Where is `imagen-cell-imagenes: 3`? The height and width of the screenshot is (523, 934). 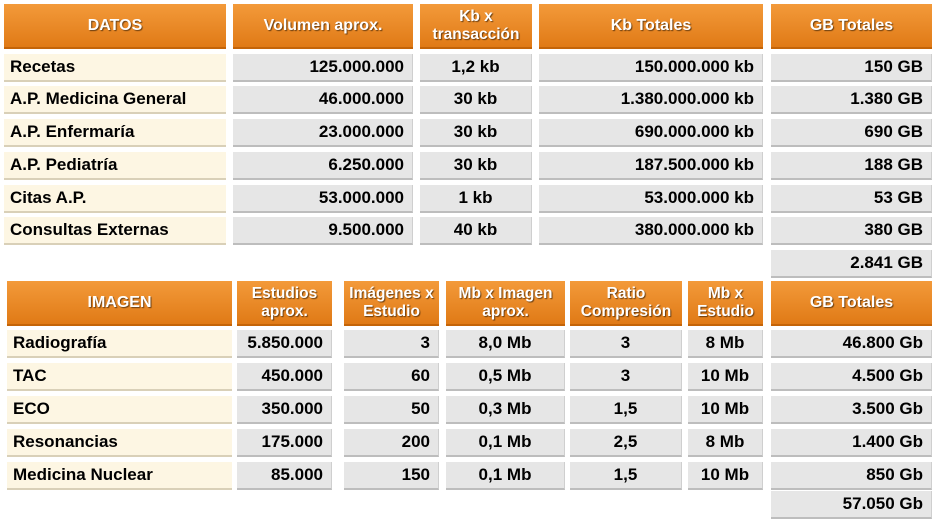
imagen-cell-imagenes: 3 is located at coordinates (391, 344).